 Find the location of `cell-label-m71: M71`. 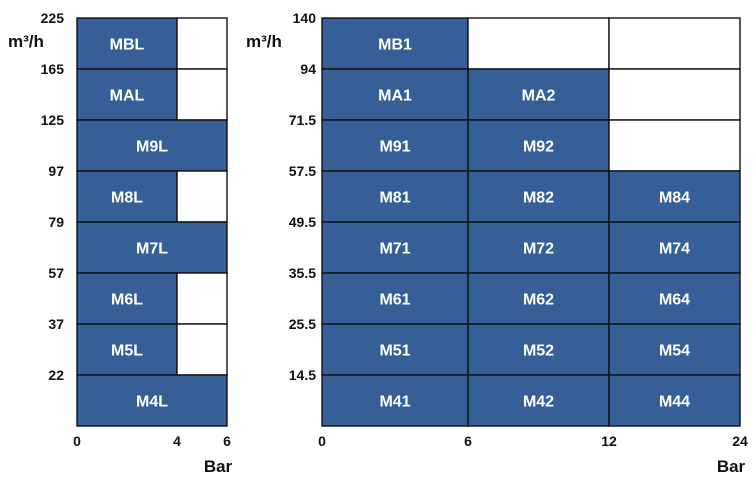

cell-label-m71: M71 is located at coordinates (394, 249).